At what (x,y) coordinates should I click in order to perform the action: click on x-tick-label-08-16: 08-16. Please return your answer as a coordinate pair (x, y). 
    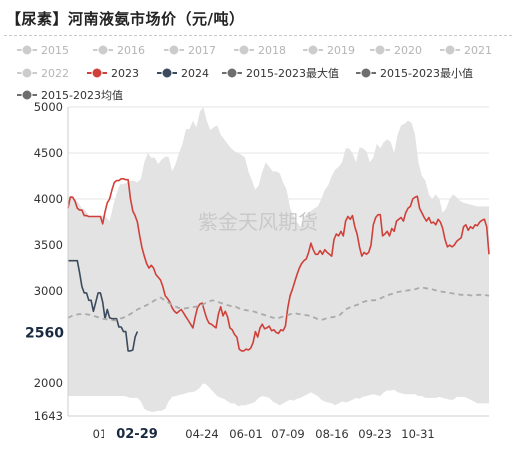
    Looking at the image, I should click on (331, 434).